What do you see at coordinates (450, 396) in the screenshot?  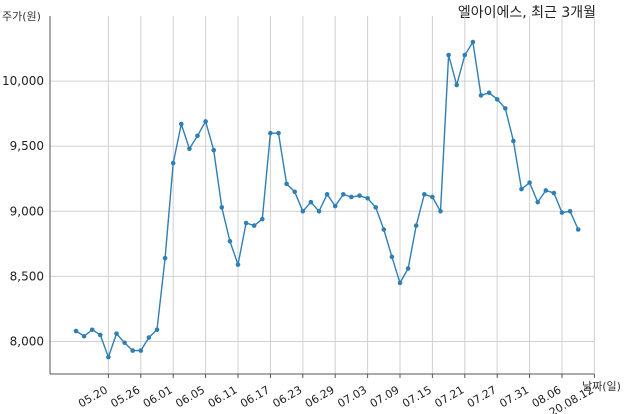 I see `x-tick-label: 07.21` at bounding box center [450, 396].